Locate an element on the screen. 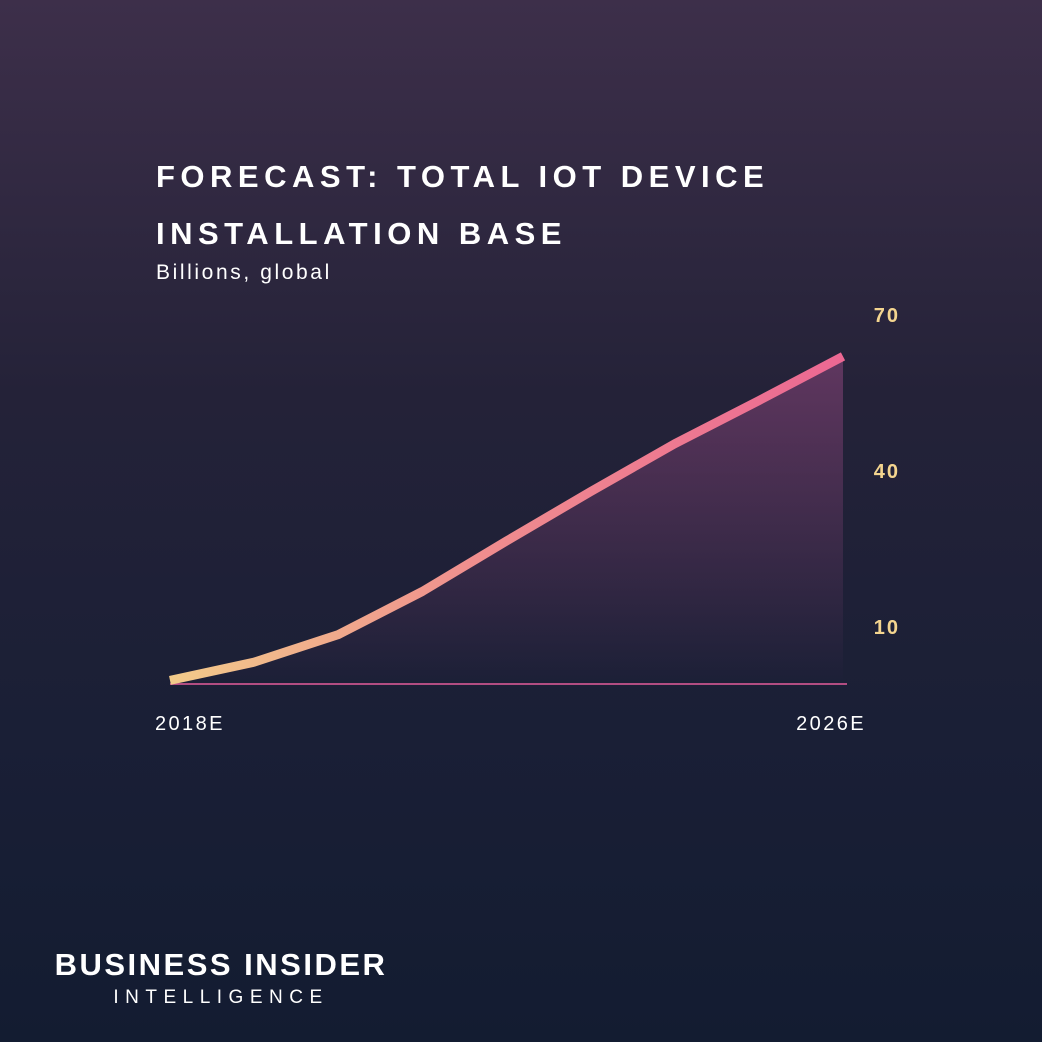 Image resolution: width=1042 pixels, height=1042 pixels. y-tick-label: 10 is located at coordinates (887, 628).